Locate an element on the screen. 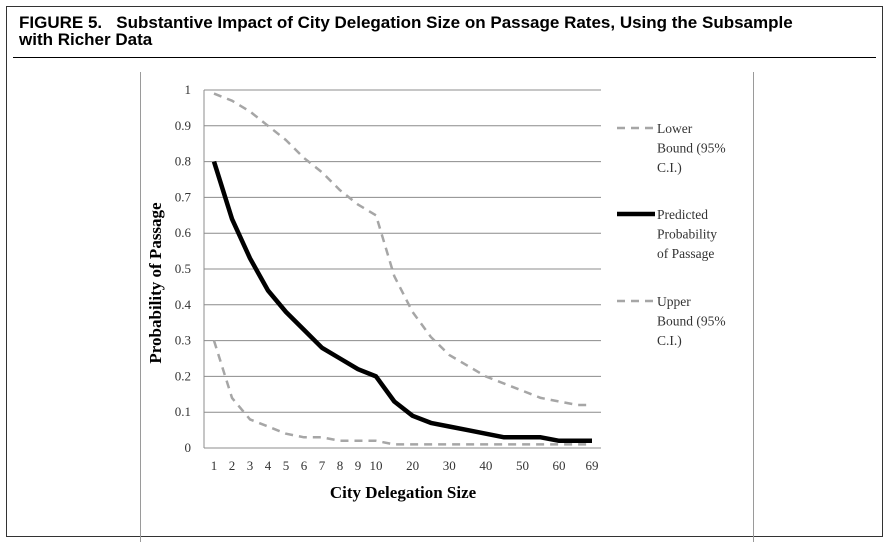 The height and width of the screenshot is (544, 891). legend-label: of Passage is located at coordinates (685, 253).